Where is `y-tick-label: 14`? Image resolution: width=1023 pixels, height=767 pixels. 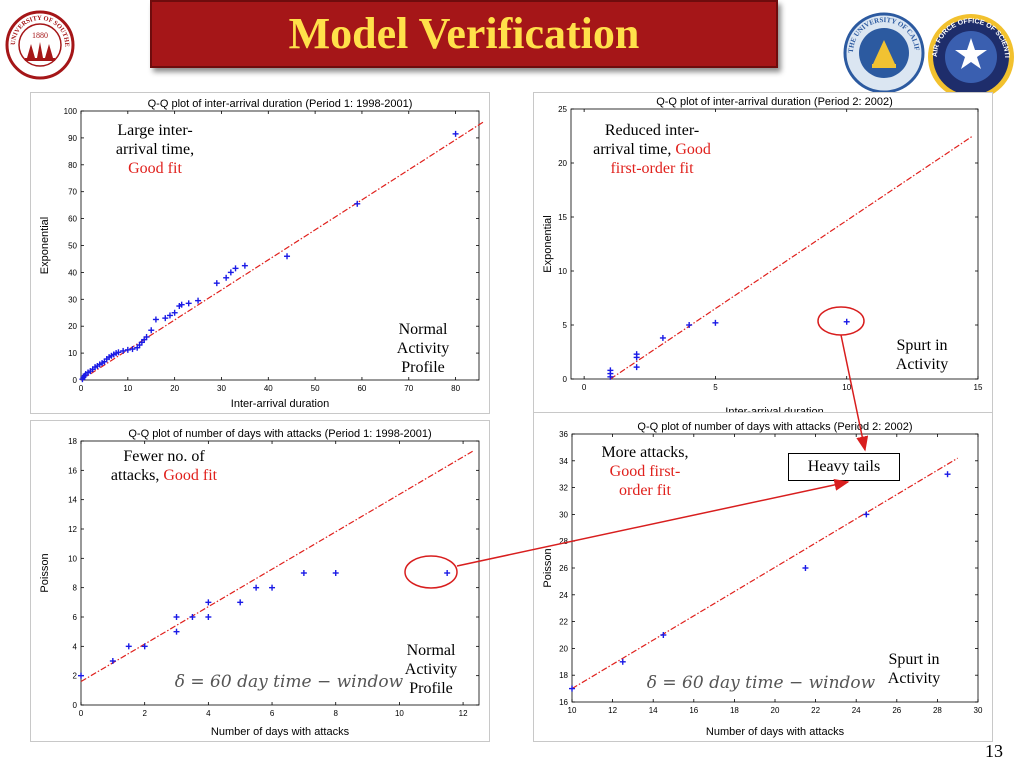 y-tick-label: 14 is located at coordinates (72, 500).